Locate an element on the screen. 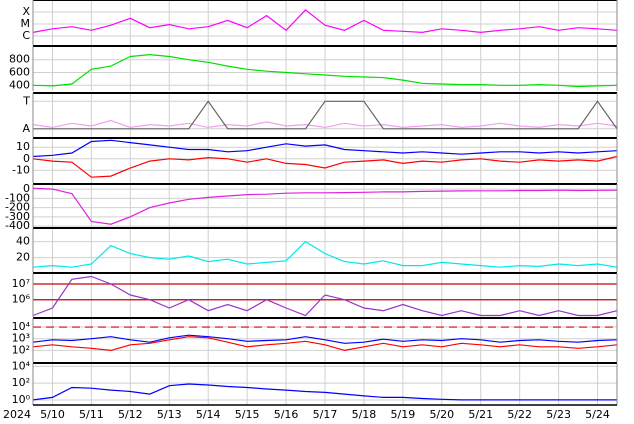 The height and width of the screenshot is (424, 634). x-tick-label: 5/18 is located at coordinates (364, 414).